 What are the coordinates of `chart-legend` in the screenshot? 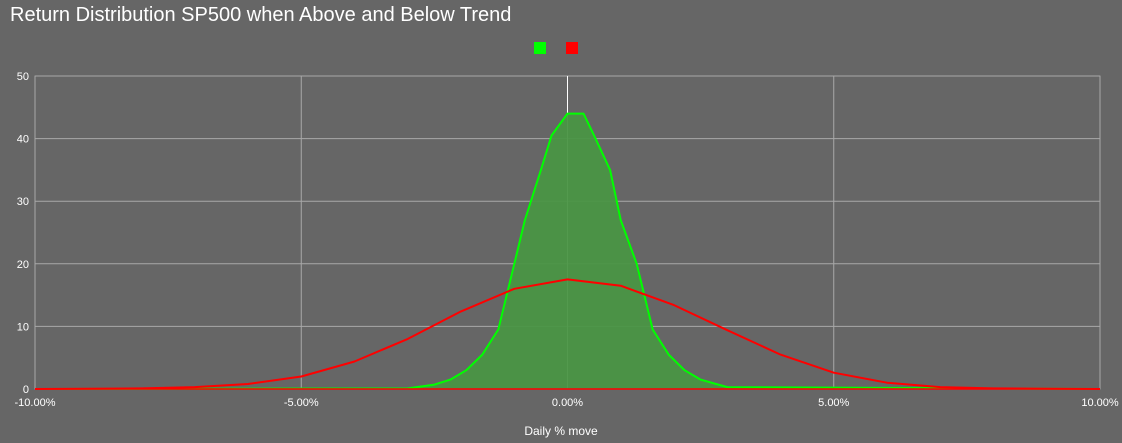 It's located at (558, 48).